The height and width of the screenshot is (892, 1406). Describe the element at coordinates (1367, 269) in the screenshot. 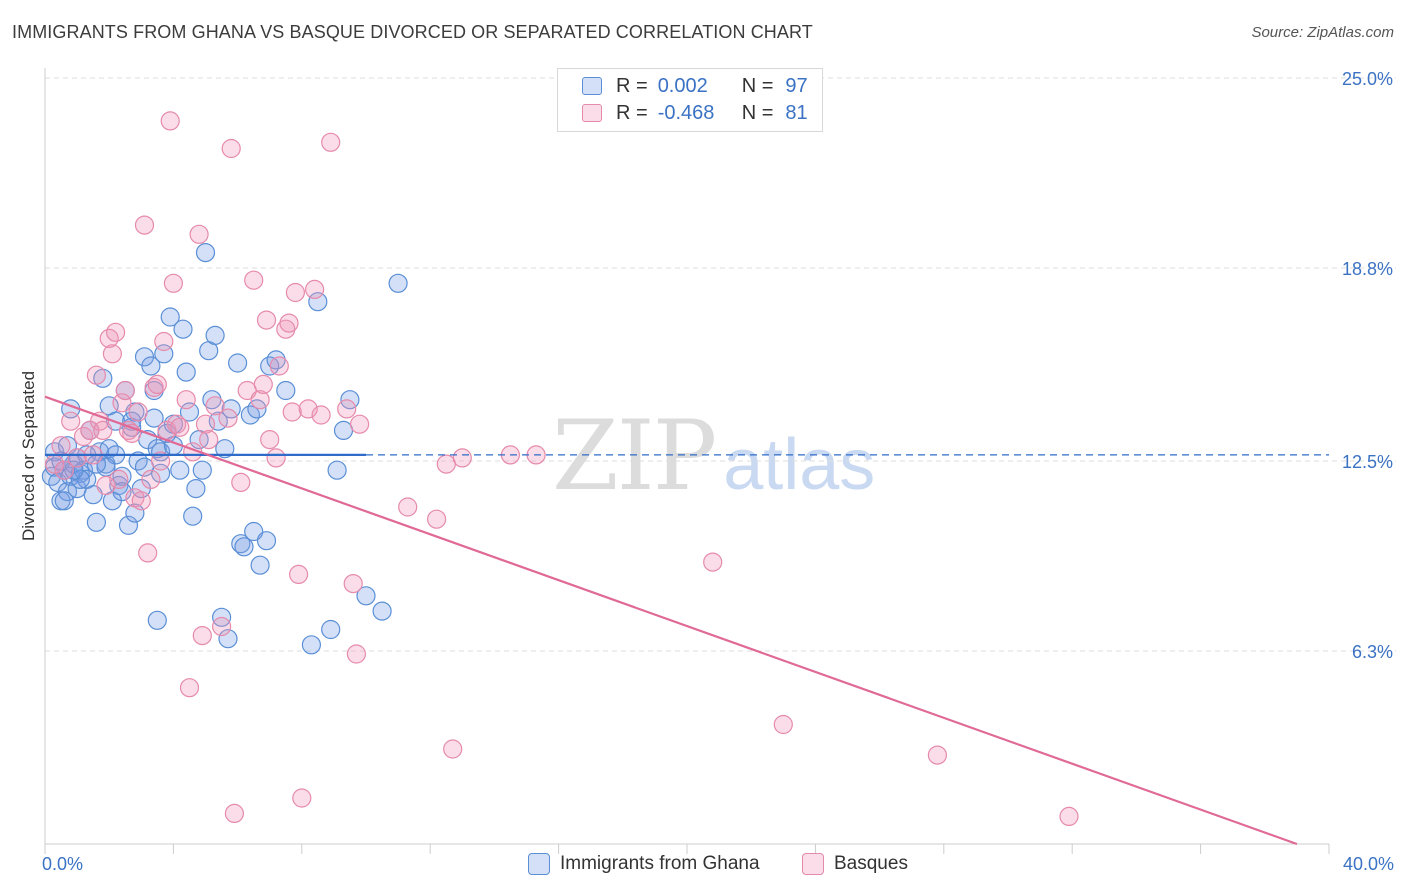

I see `y-tick-label-2: 18.8%` at that location.